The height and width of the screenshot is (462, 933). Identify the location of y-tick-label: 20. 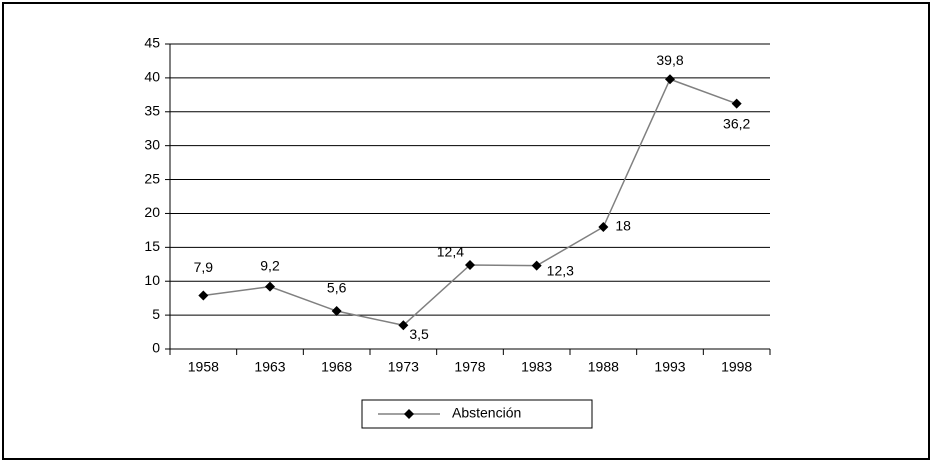
(152, 212).